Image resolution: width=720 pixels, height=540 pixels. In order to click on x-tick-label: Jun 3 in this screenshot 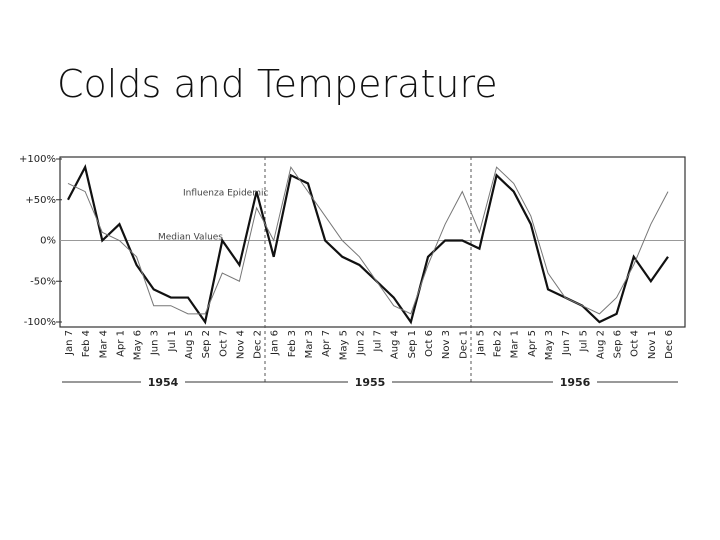, I will do `click(155, 343)`.